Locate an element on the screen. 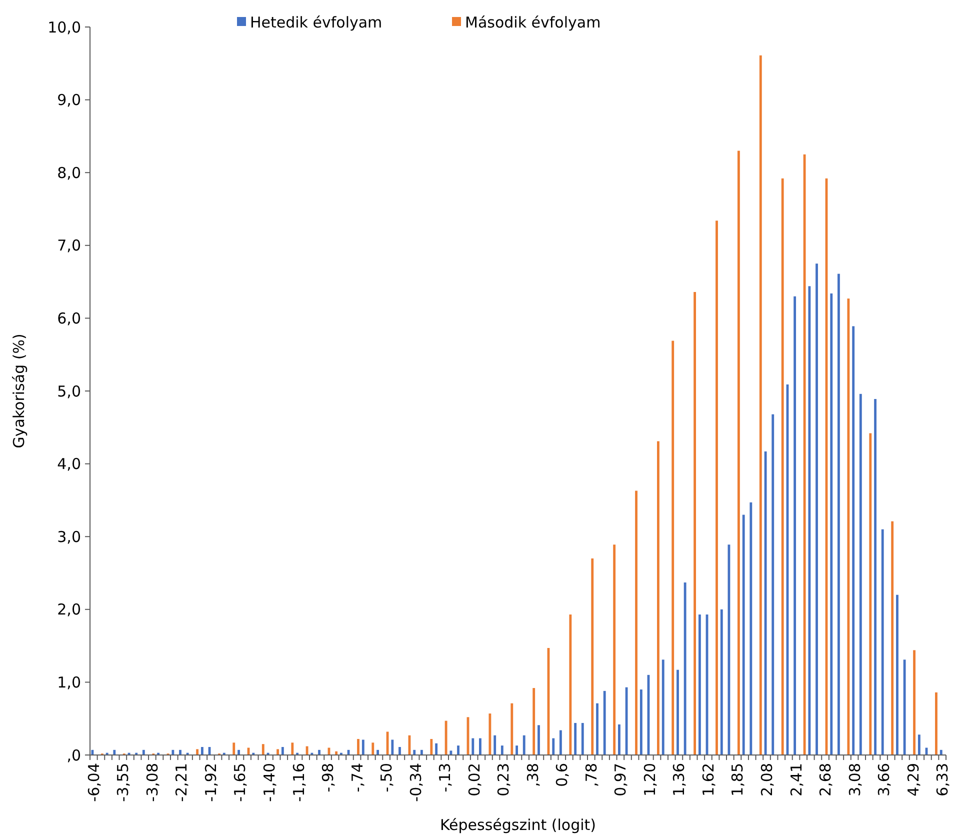  x-tick-label: ,38 is located at coordinates (533, 775).